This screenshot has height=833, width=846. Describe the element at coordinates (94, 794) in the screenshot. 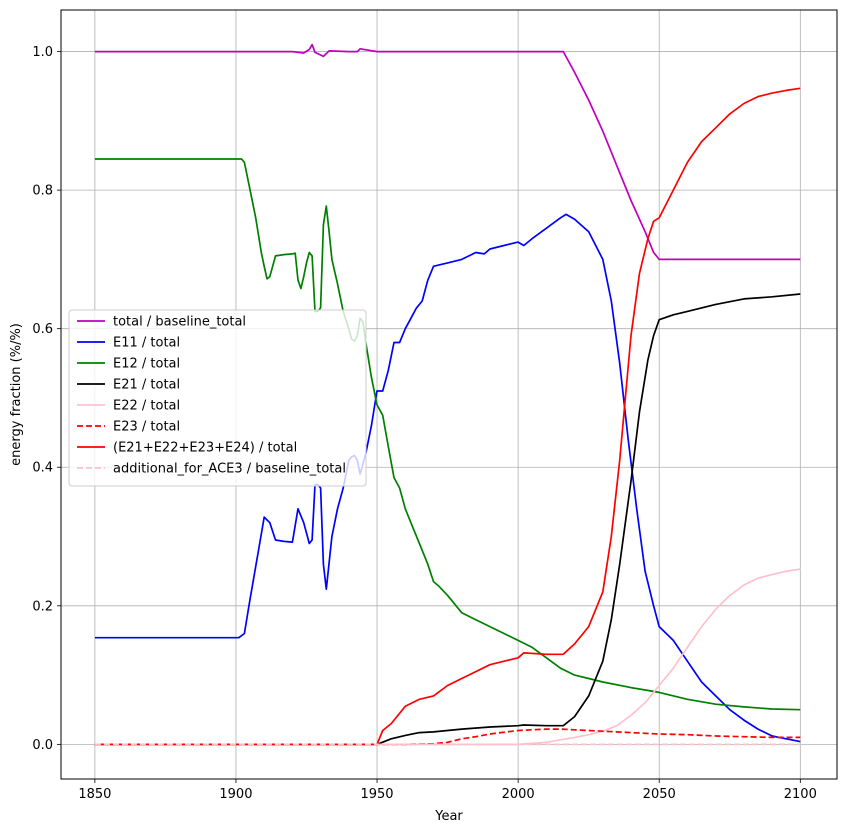

I see `x-tick-label: 1850` at that location.